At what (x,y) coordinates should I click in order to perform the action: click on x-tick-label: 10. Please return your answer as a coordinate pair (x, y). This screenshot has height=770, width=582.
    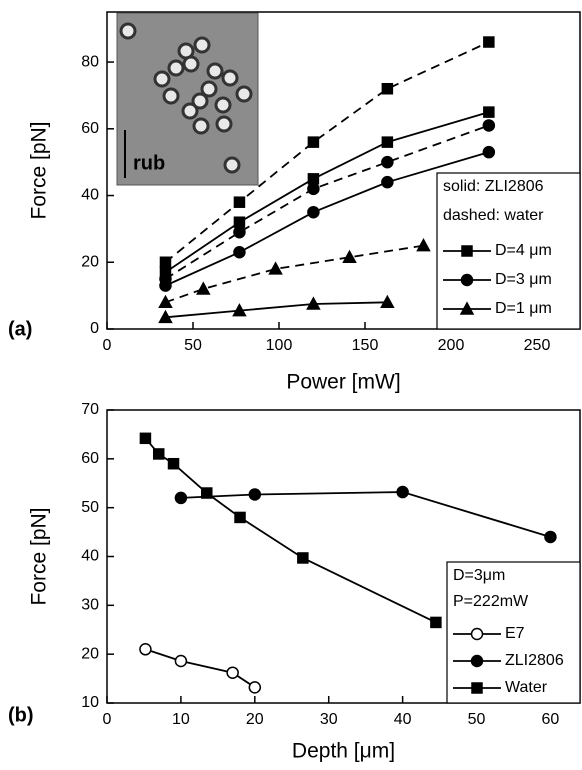
    Looking at the image, I should click on (181, 719).